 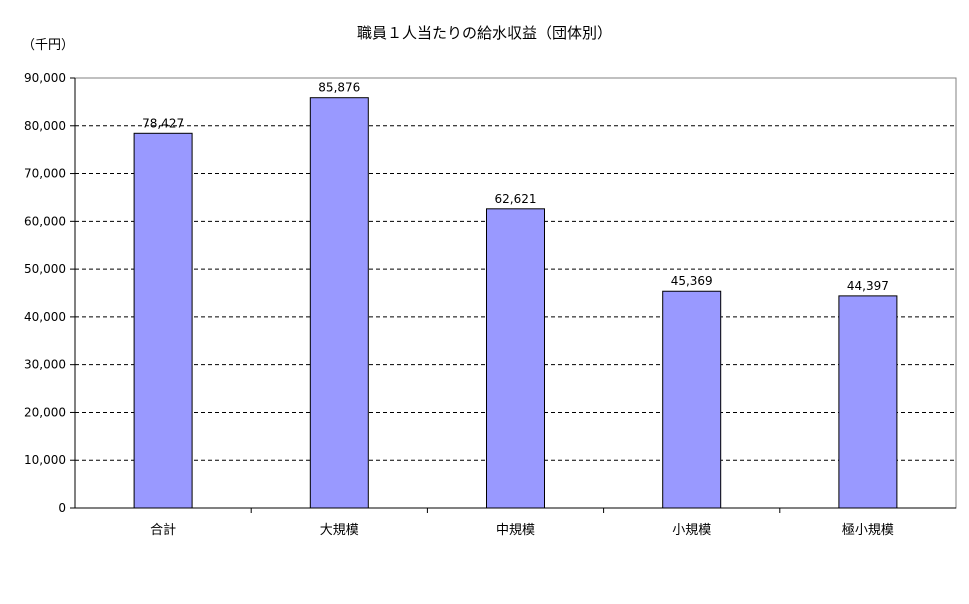 I want to click on x-tick-label: 小規模, so click(x=691, y=530).